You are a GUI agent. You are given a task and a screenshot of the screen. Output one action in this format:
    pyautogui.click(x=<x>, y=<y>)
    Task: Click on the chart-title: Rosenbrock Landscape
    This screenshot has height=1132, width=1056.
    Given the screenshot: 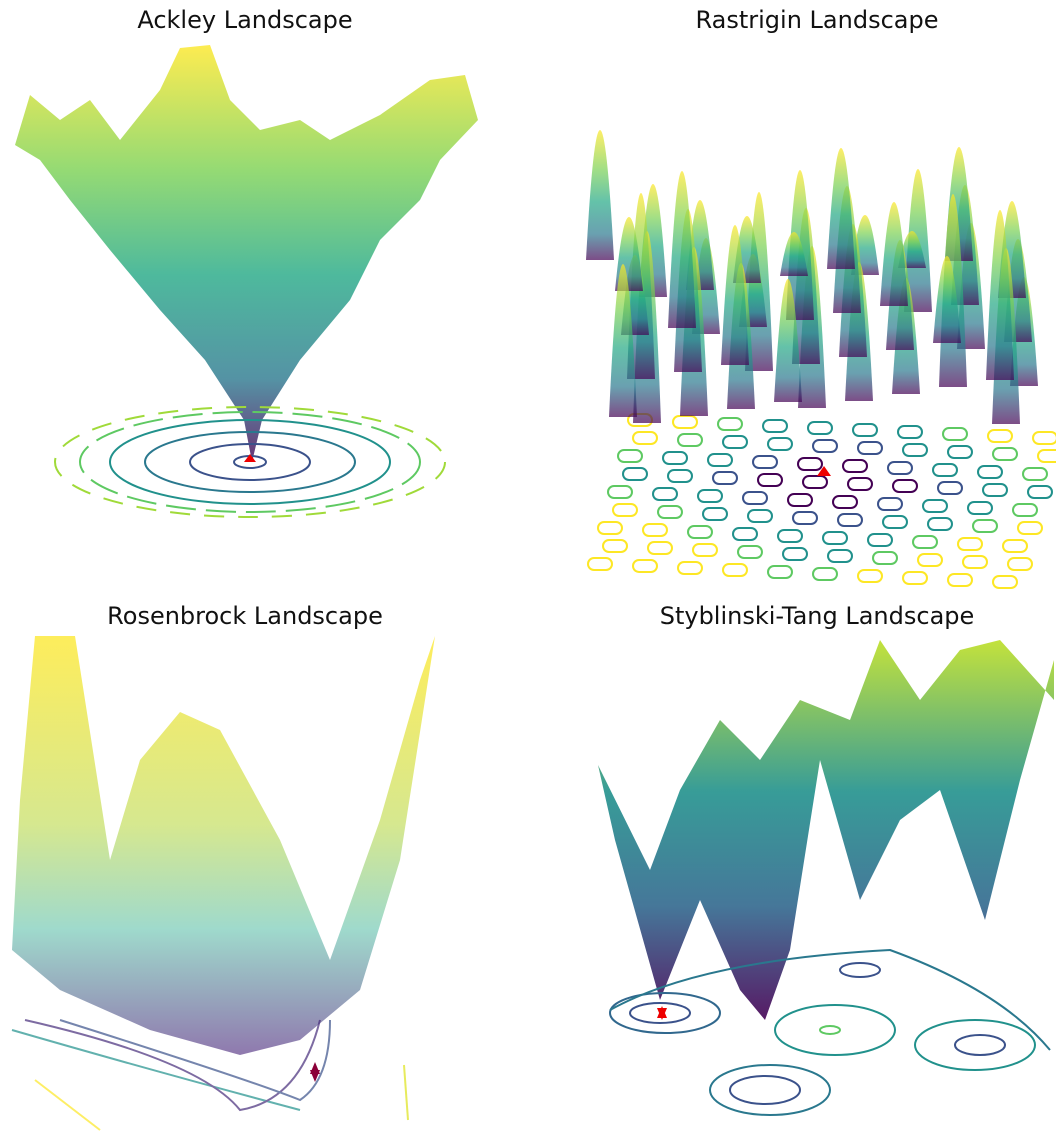 What is the action you would take?
    pyautogui.click(x=245, y=616)
    